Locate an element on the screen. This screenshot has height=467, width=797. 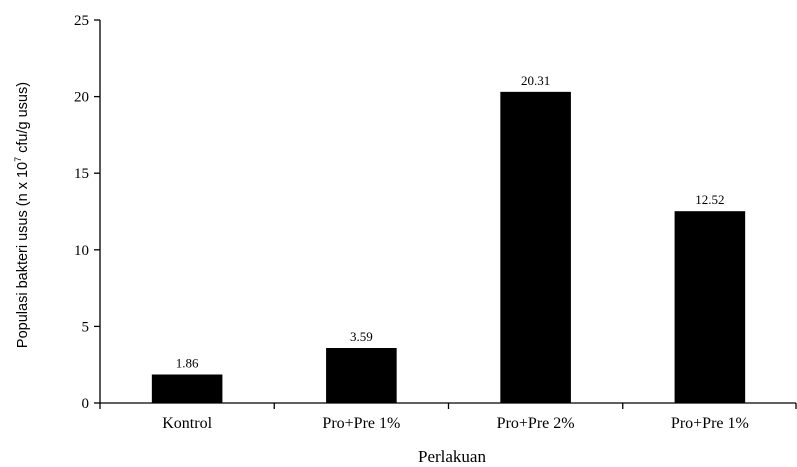
data-label: 1.86 is located at coordinates (187, 363).